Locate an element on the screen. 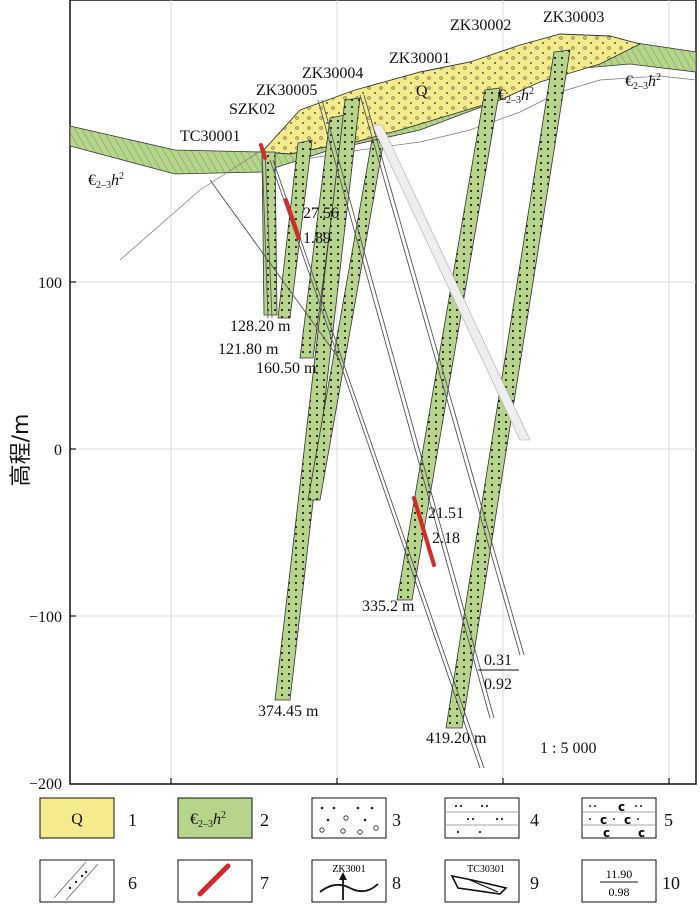  ore-b-thickness: 2.18 is located at coordinates (446, 538).